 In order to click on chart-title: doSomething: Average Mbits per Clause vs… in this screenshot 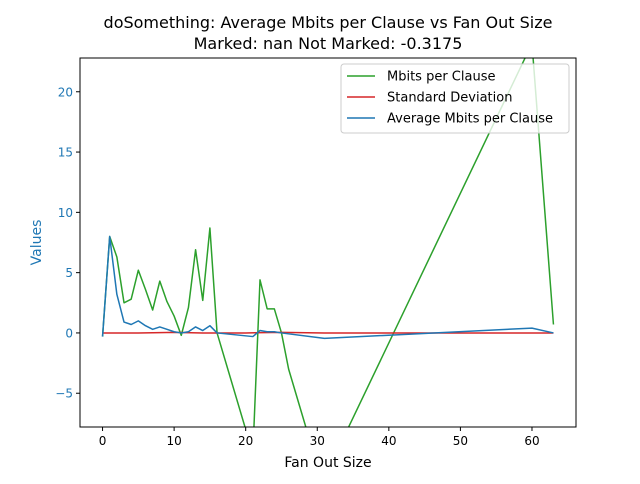, I will do `click(328, 22)`.